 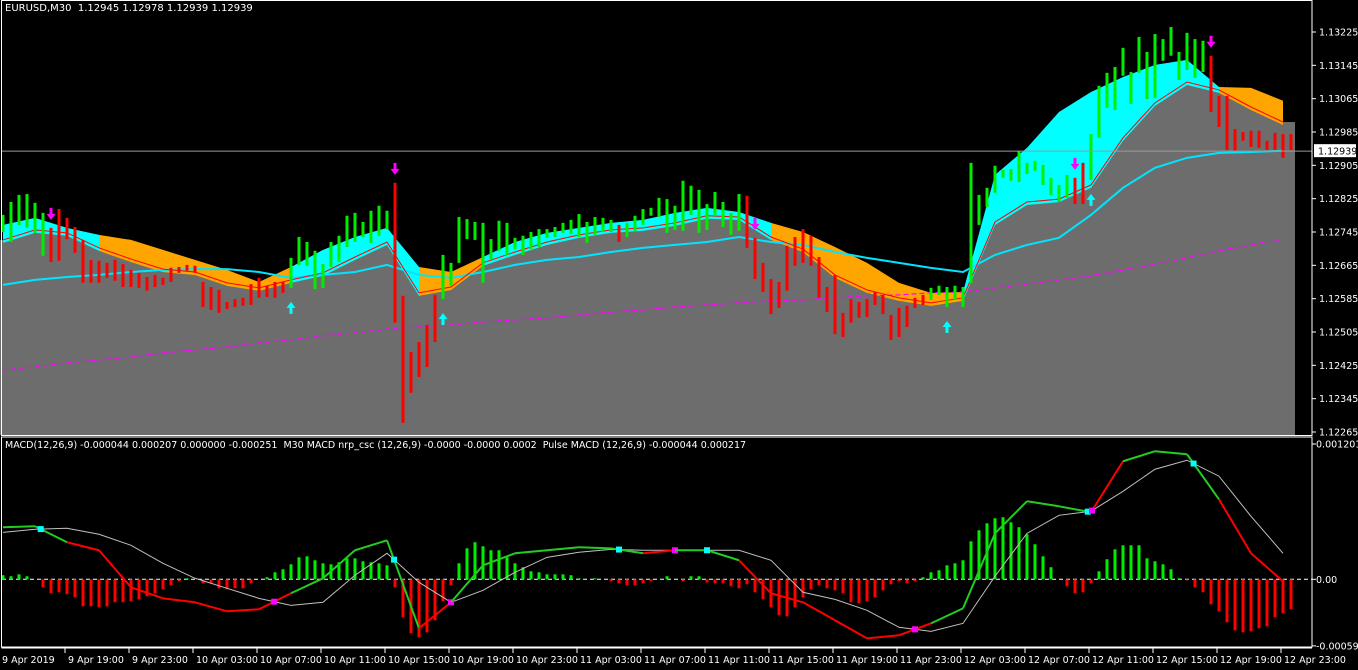 What do you see at coordinates (1337, 152) in the screenshot?
I see `current-price-label: 1.12939` at bounding box center [1337, 152].